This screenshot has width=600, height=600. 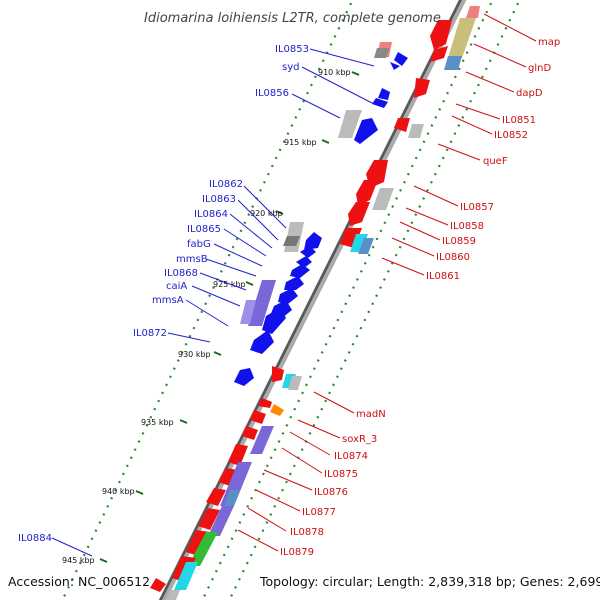 What do you see at coordinates (341, 474) in the screenshot?
I see `gene-label: IL0875` at bounding box center [341, 474].